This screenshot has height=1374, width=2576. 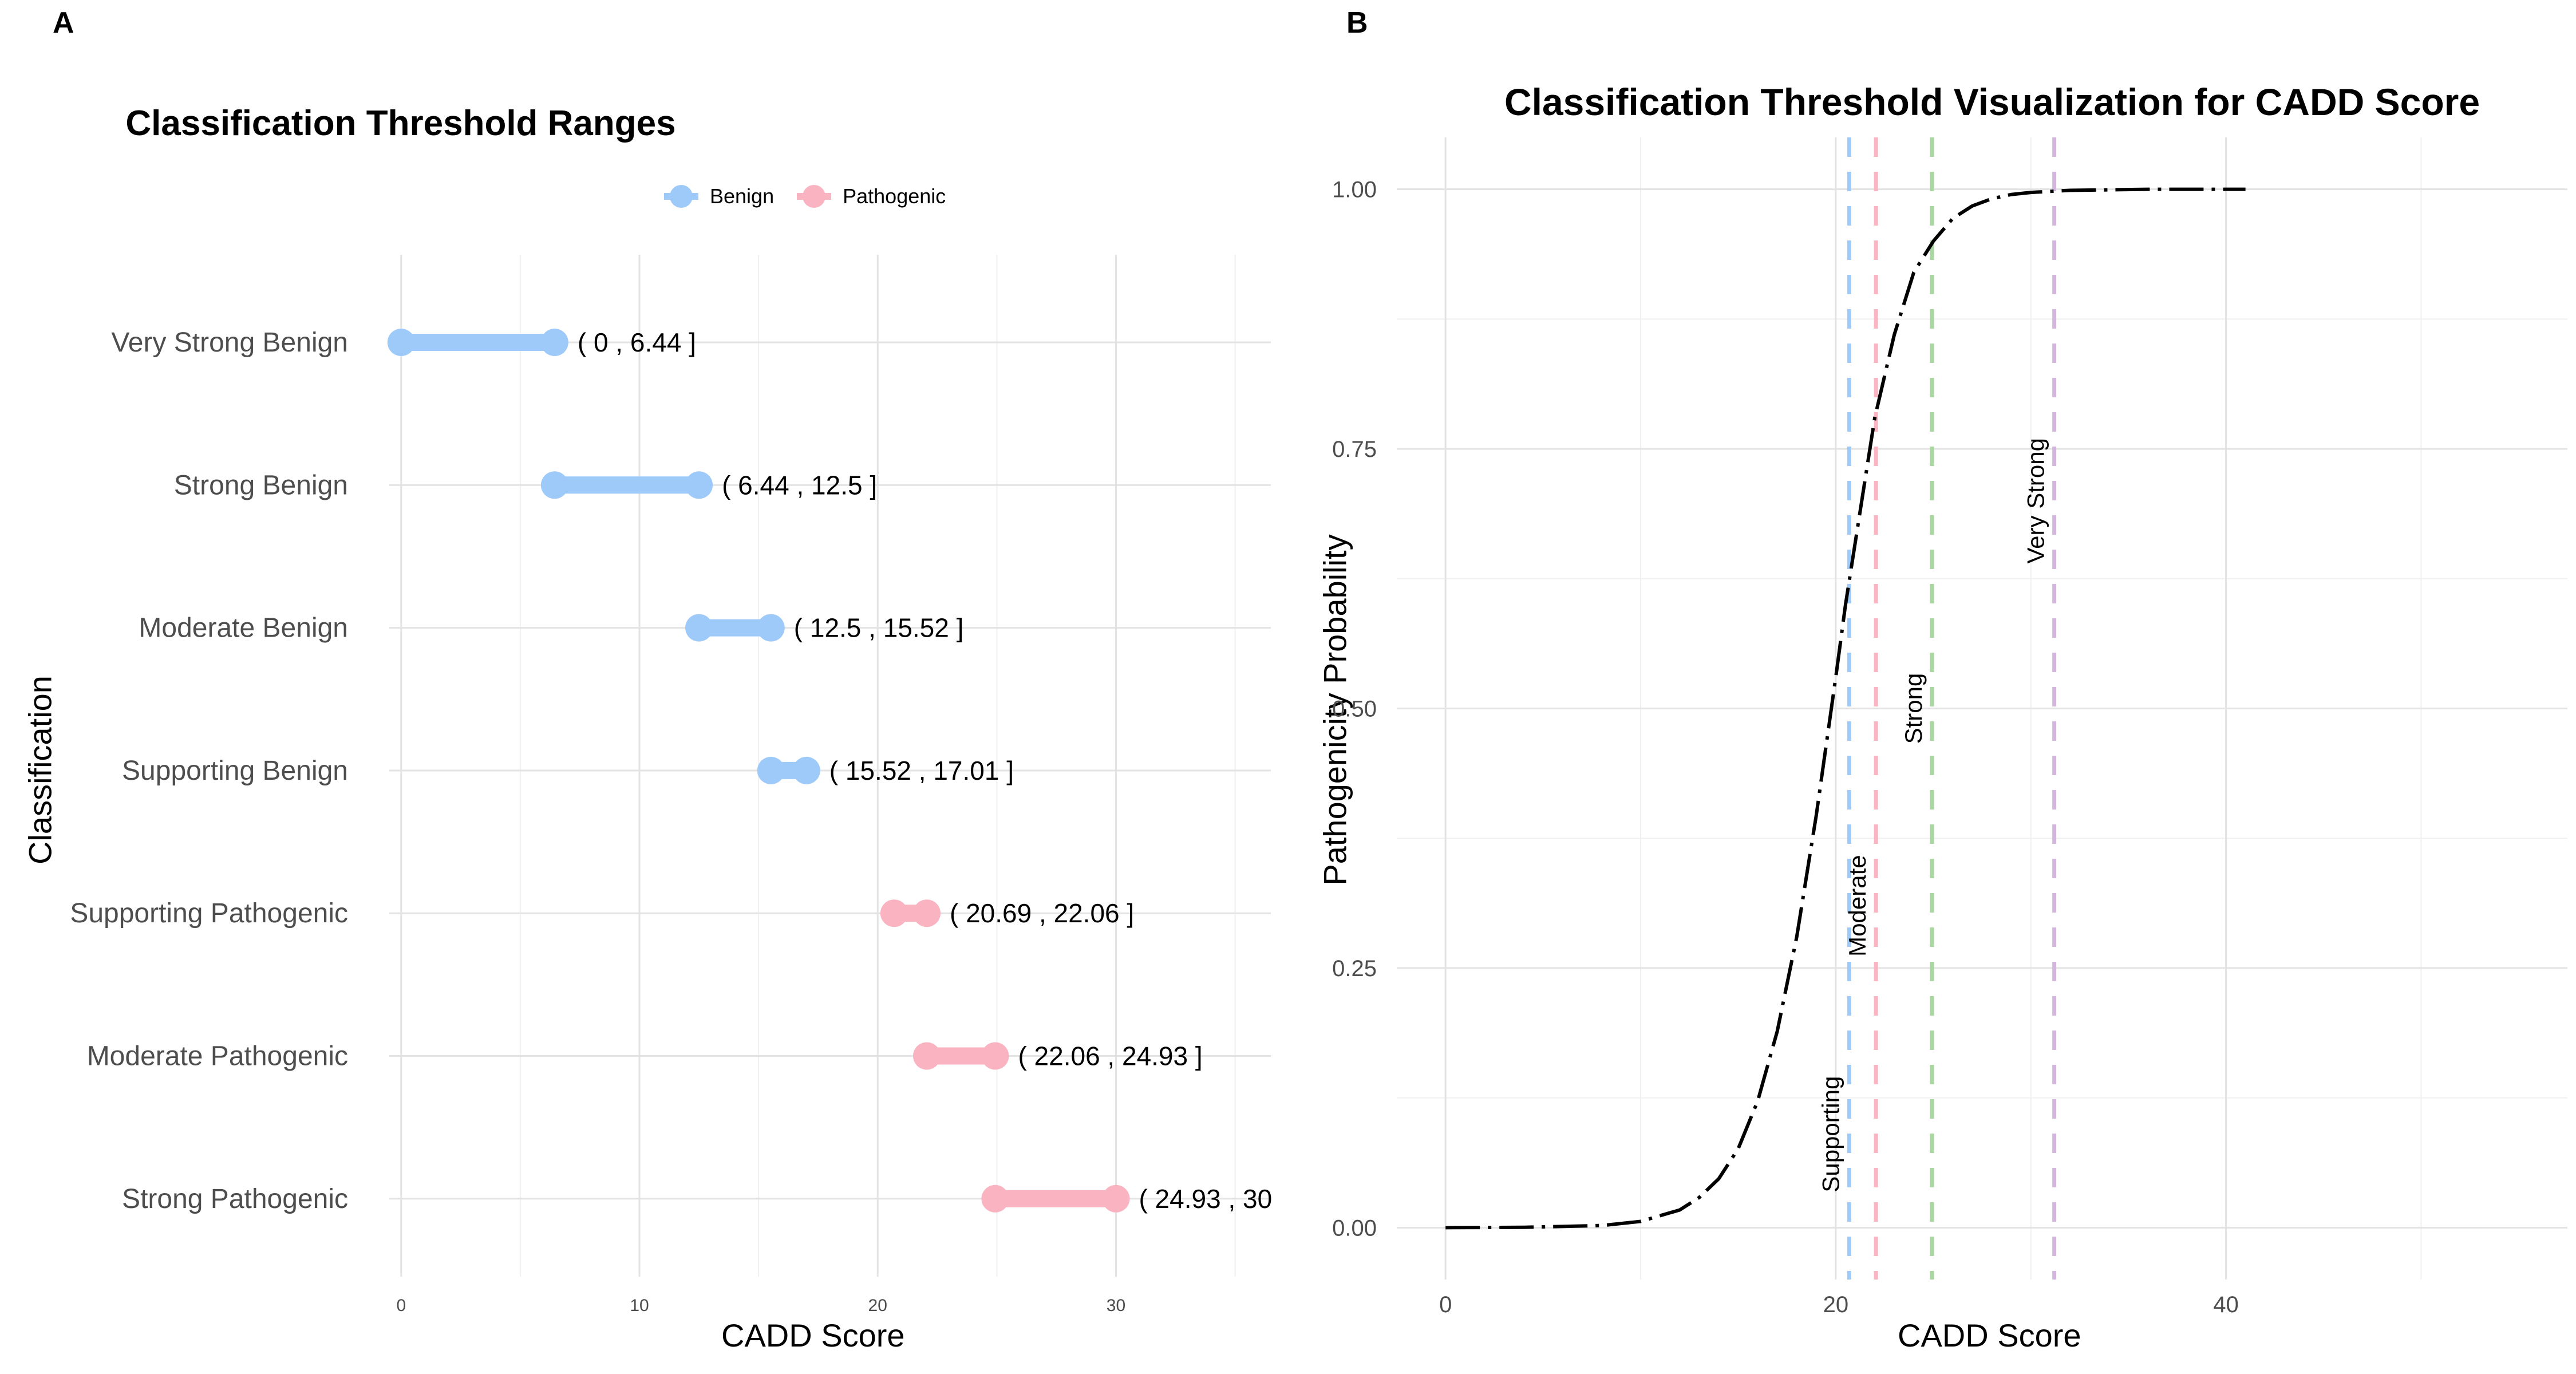 I want to click on y-tick-label: 0.00, so click(x=1354, y=1228).